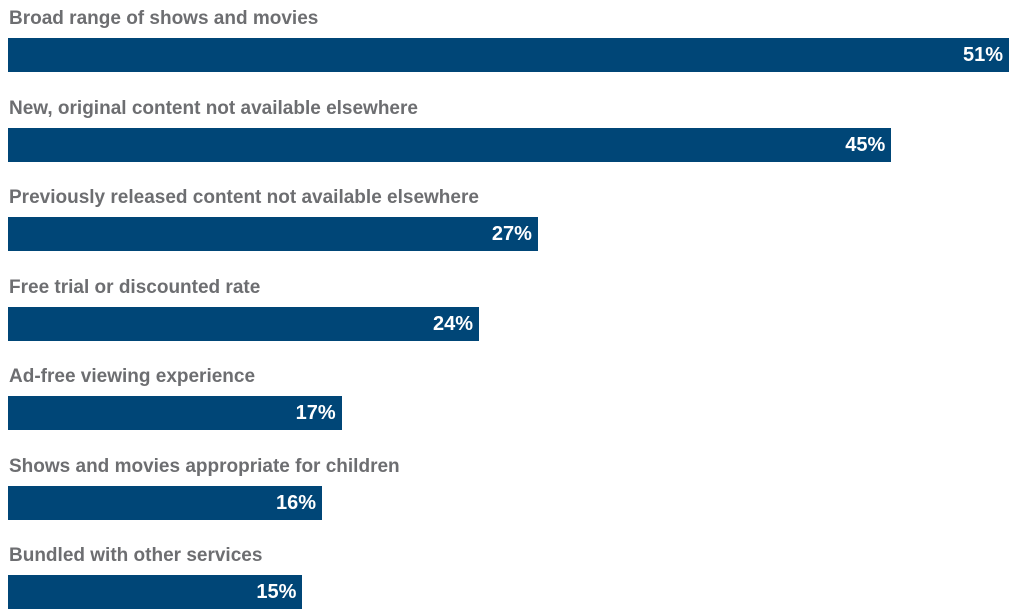 The image size is (1011, 609). I want to click on bar-value-label: 15%, so click(276, 592).